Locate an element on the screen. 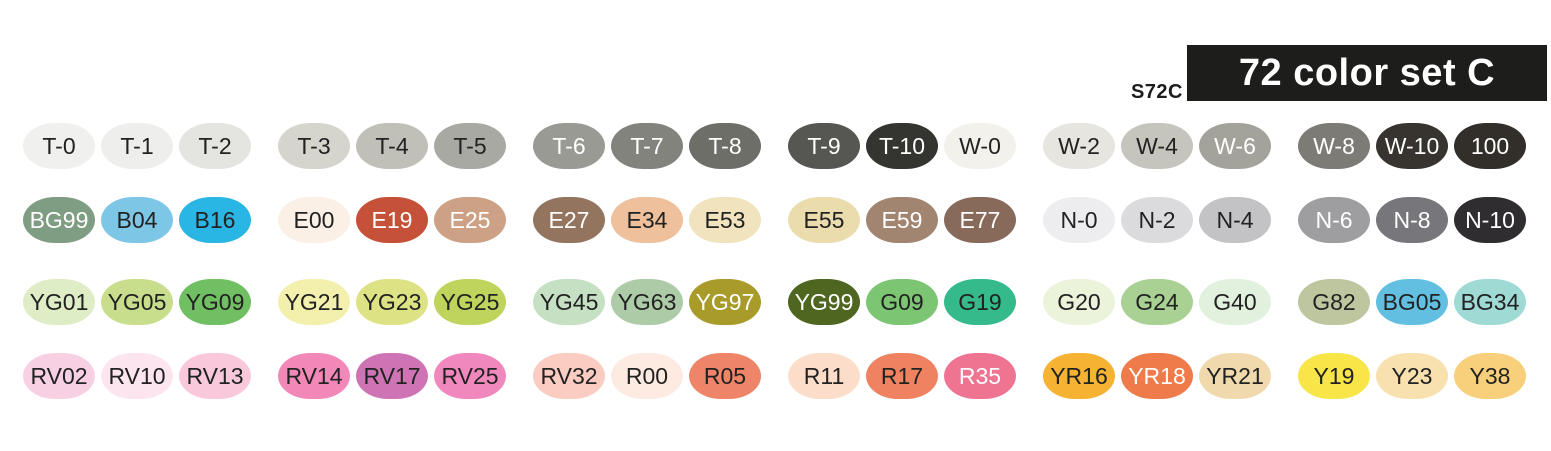 This screenshot has height=451, width=1551. swatch-RV32: RV32 is located at coordinates (569, 376).